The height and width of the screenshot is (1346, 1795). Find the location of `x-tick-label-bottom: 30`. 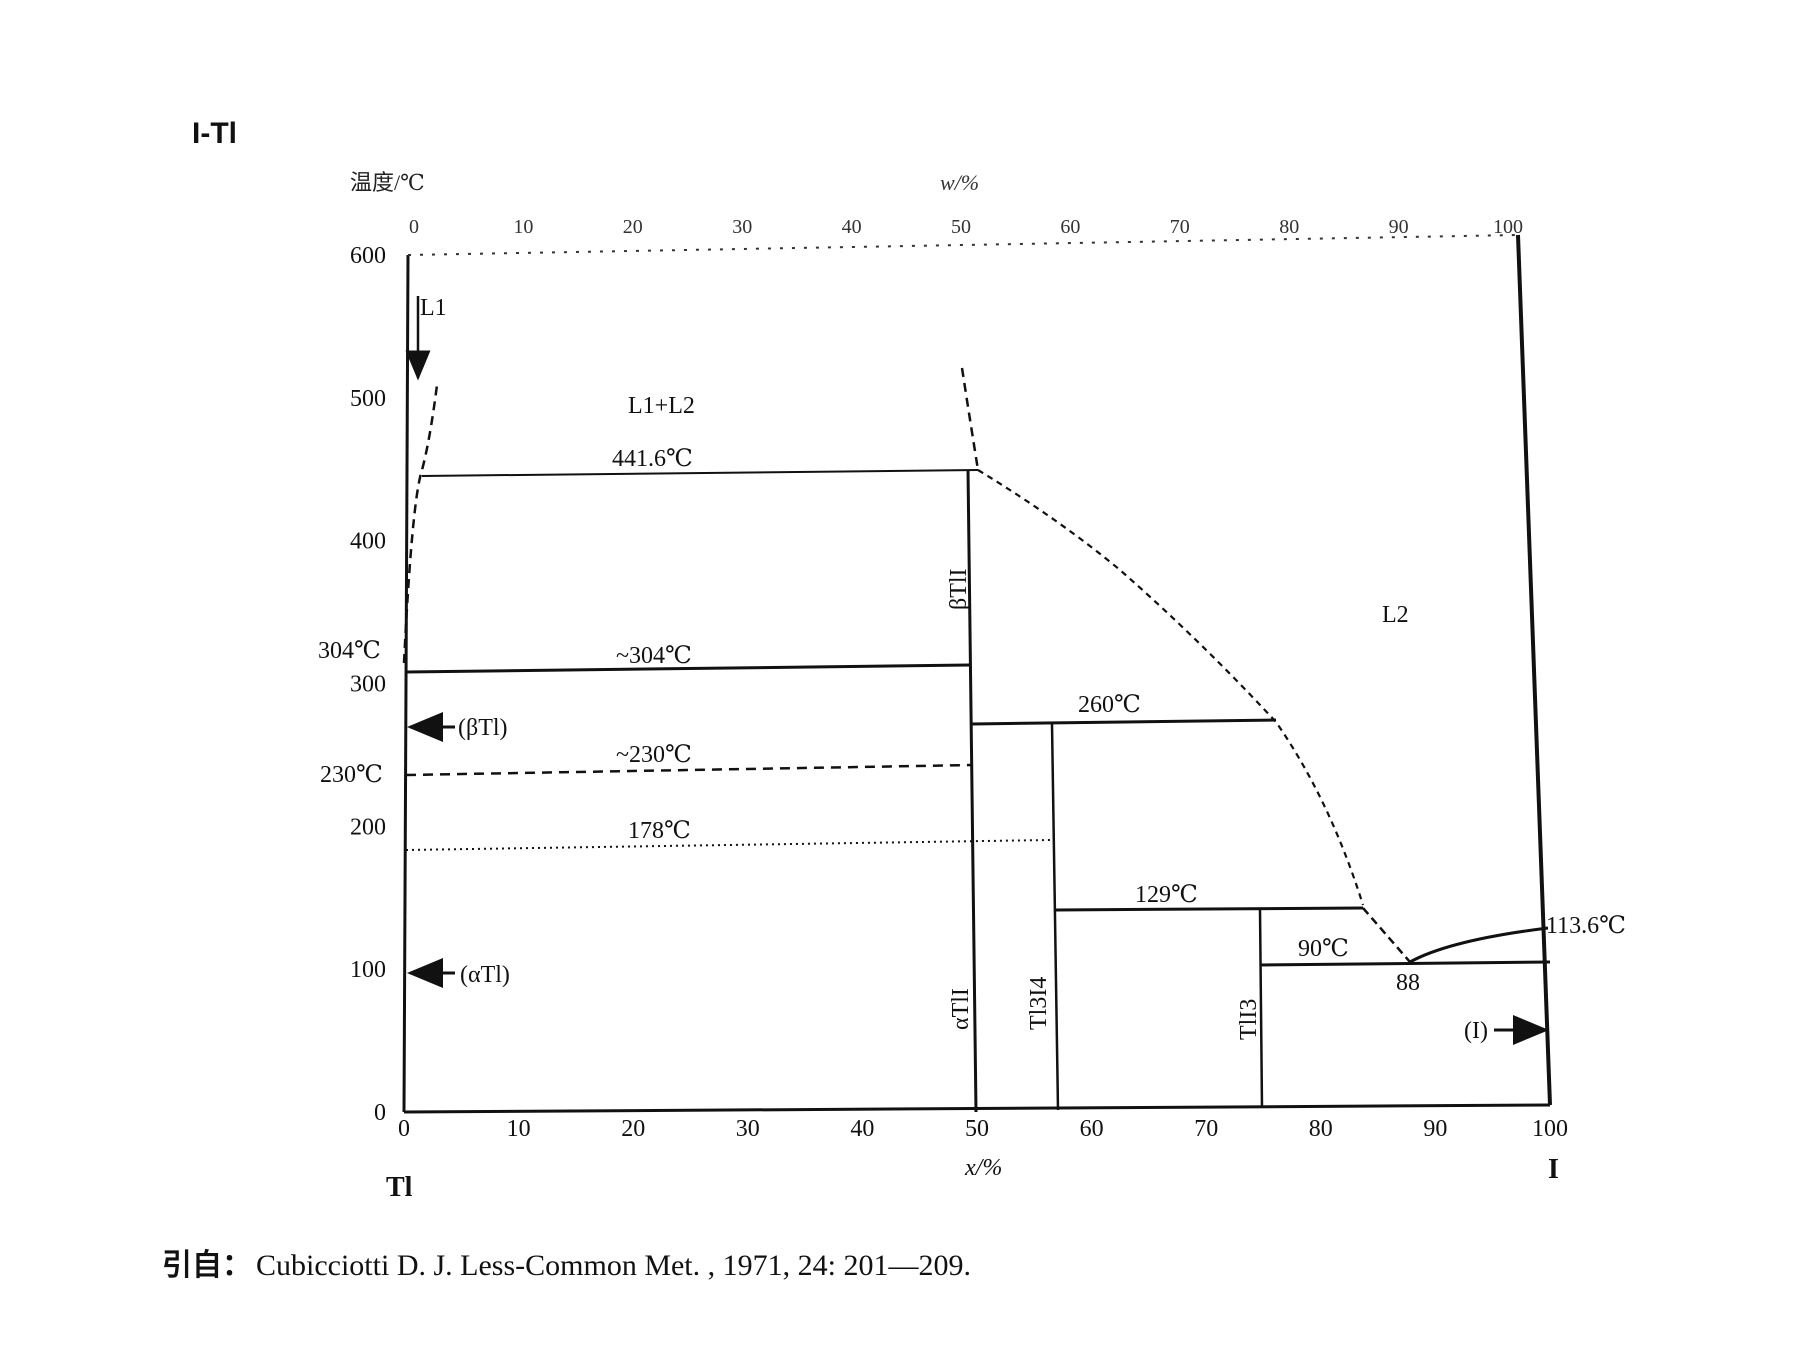

x-tick-label-bottom: 30 is located at coordinates (748, 1129).